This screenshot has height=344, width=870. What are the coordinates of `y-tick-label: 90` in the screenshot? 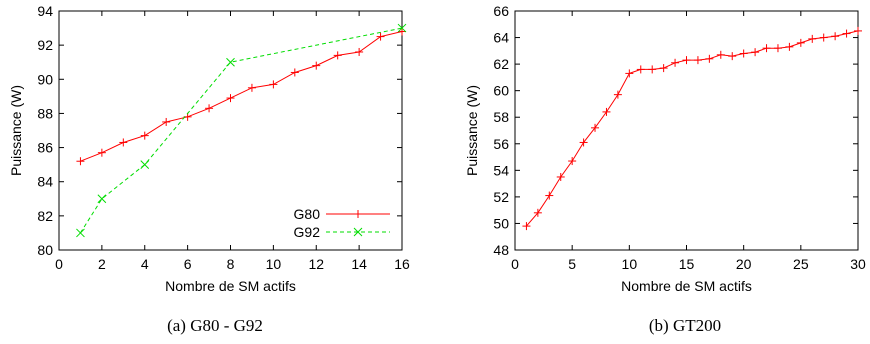 It's located at (45, 79).